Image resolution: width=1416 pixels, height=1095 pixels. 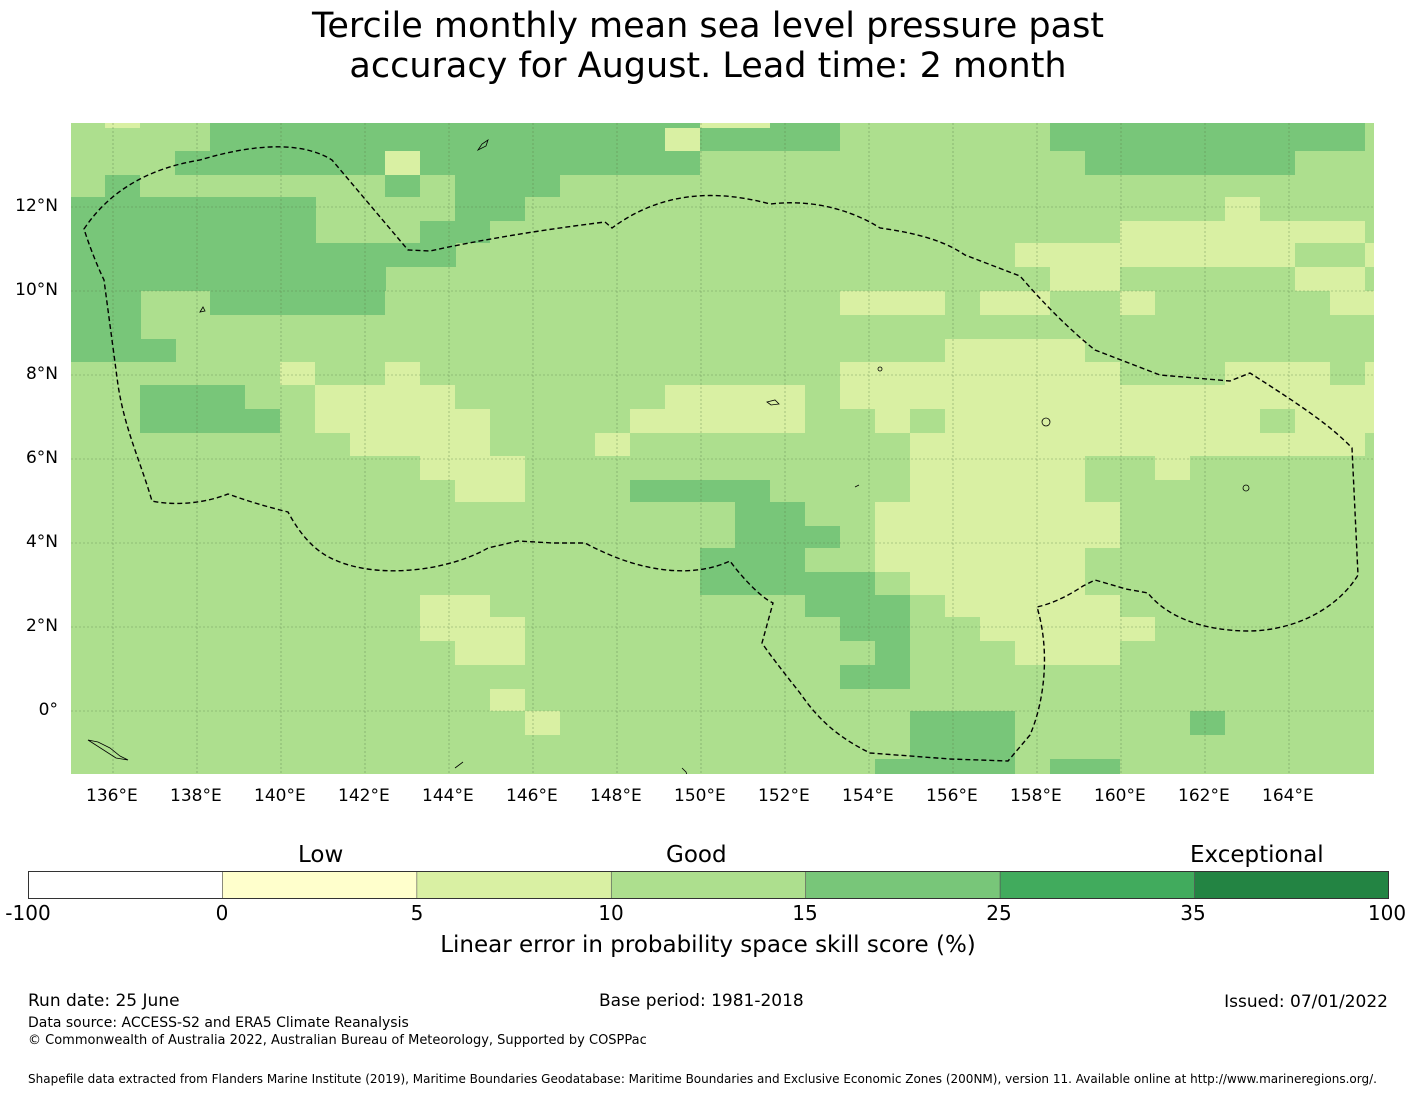 What do you see at coordinates (417, 913) in the screenshot?
I see `colorbar-tick: 5` at bounding box center [417, 913].